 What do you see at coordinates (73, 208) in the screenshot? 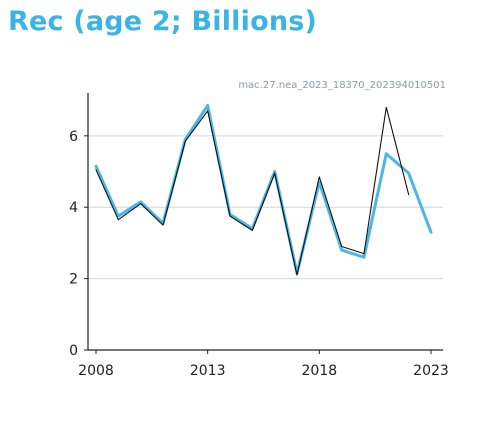
I see `y-tick-label-4: 4` at bounding box center [73, 208].